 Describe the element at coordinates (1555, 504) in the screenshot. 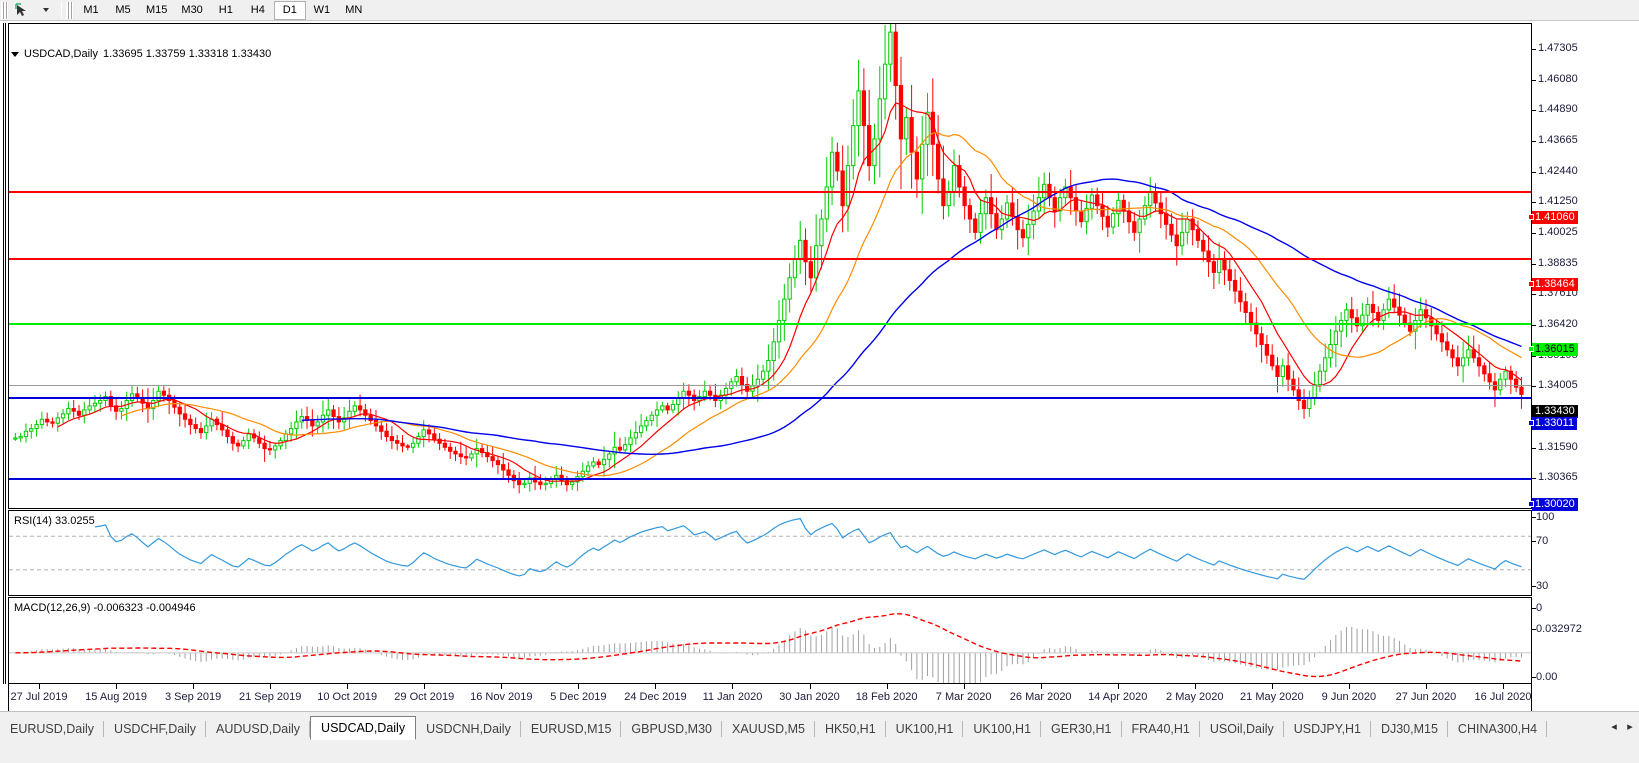

I see `price-level-badge-blue: 1.30020` at that location.